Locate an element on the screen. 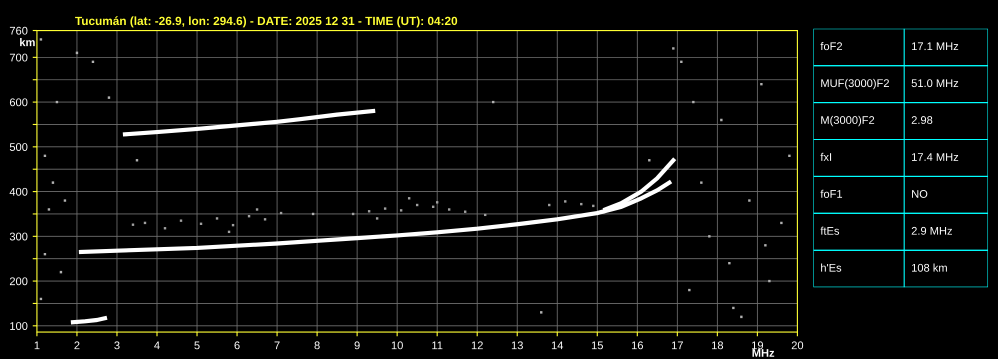 The image size is (998, 359). text: 17.1 MHz is located at coordinates (935, 46).